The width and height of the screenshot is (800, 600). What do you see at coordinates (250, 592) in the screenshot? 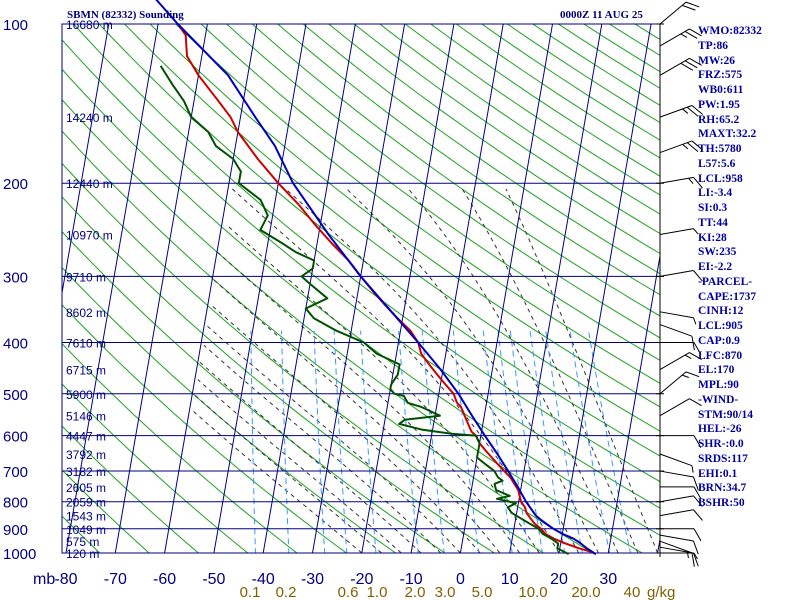
I see `mixing-ratio-tick: 0.1` at bounding box center [250, 592].